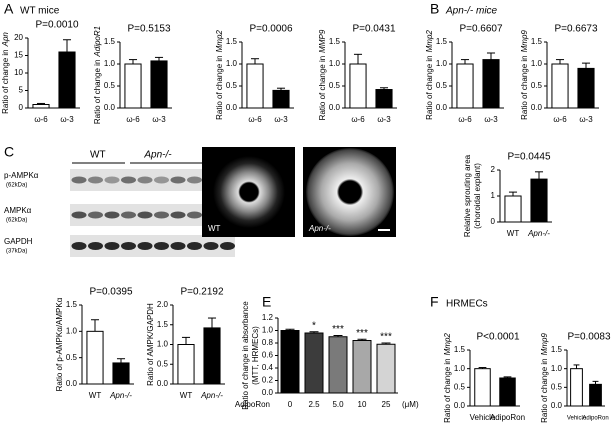  I want to click on y-axis-label: (MTT, HRMECs), so click(255, 355).